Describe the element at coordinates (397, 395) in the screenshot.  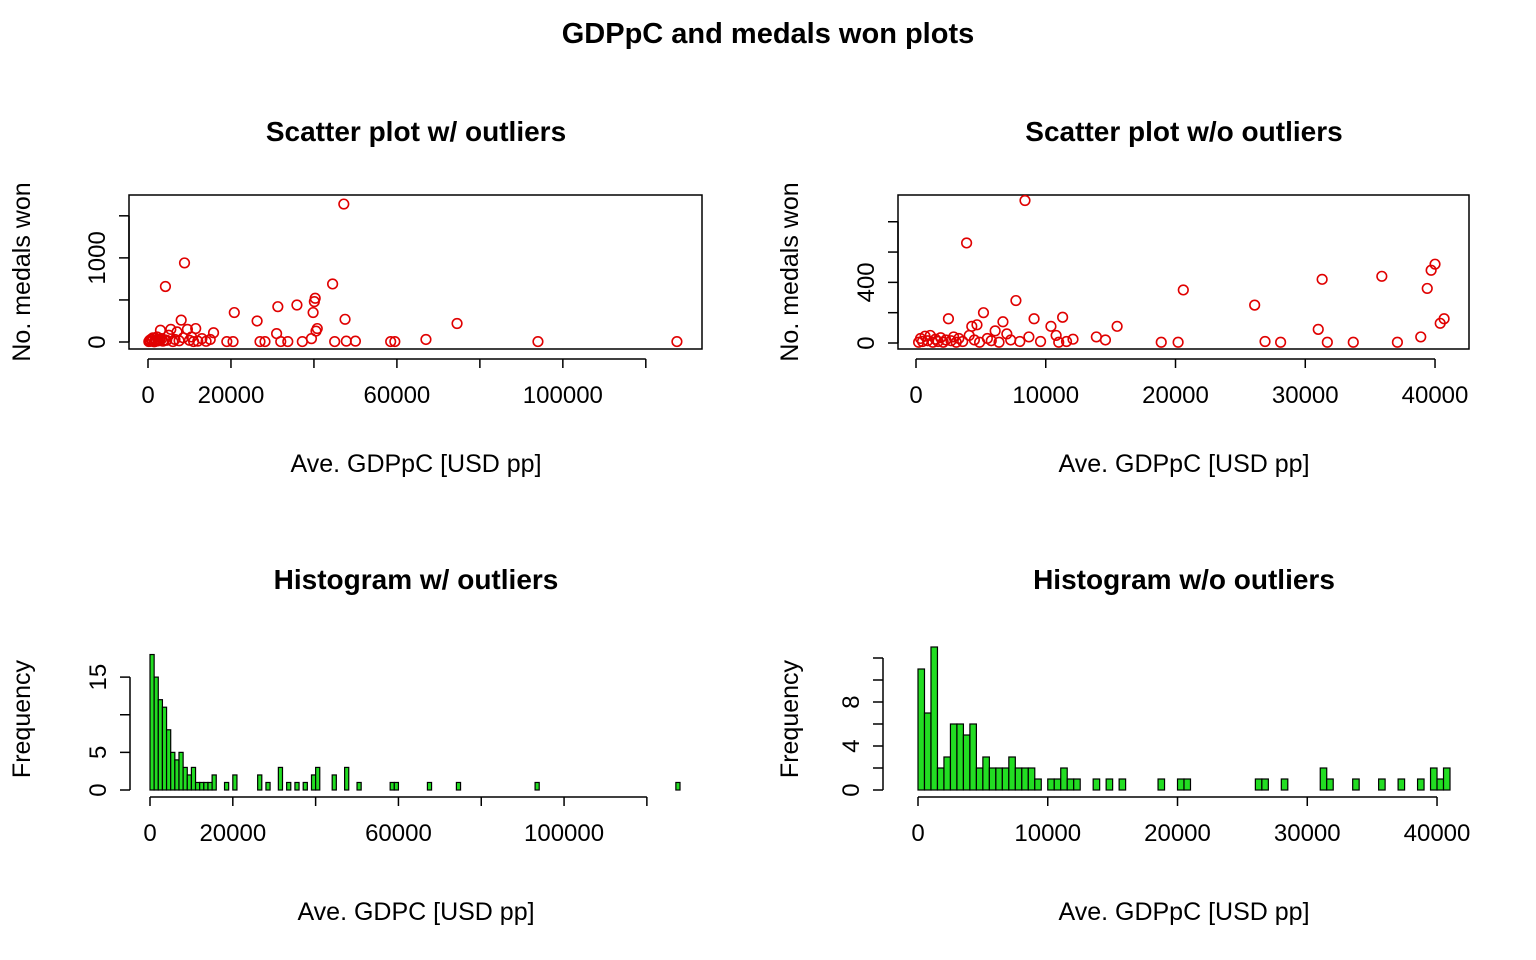
I see `chart-1-x-tick-label: 60000` at that location.